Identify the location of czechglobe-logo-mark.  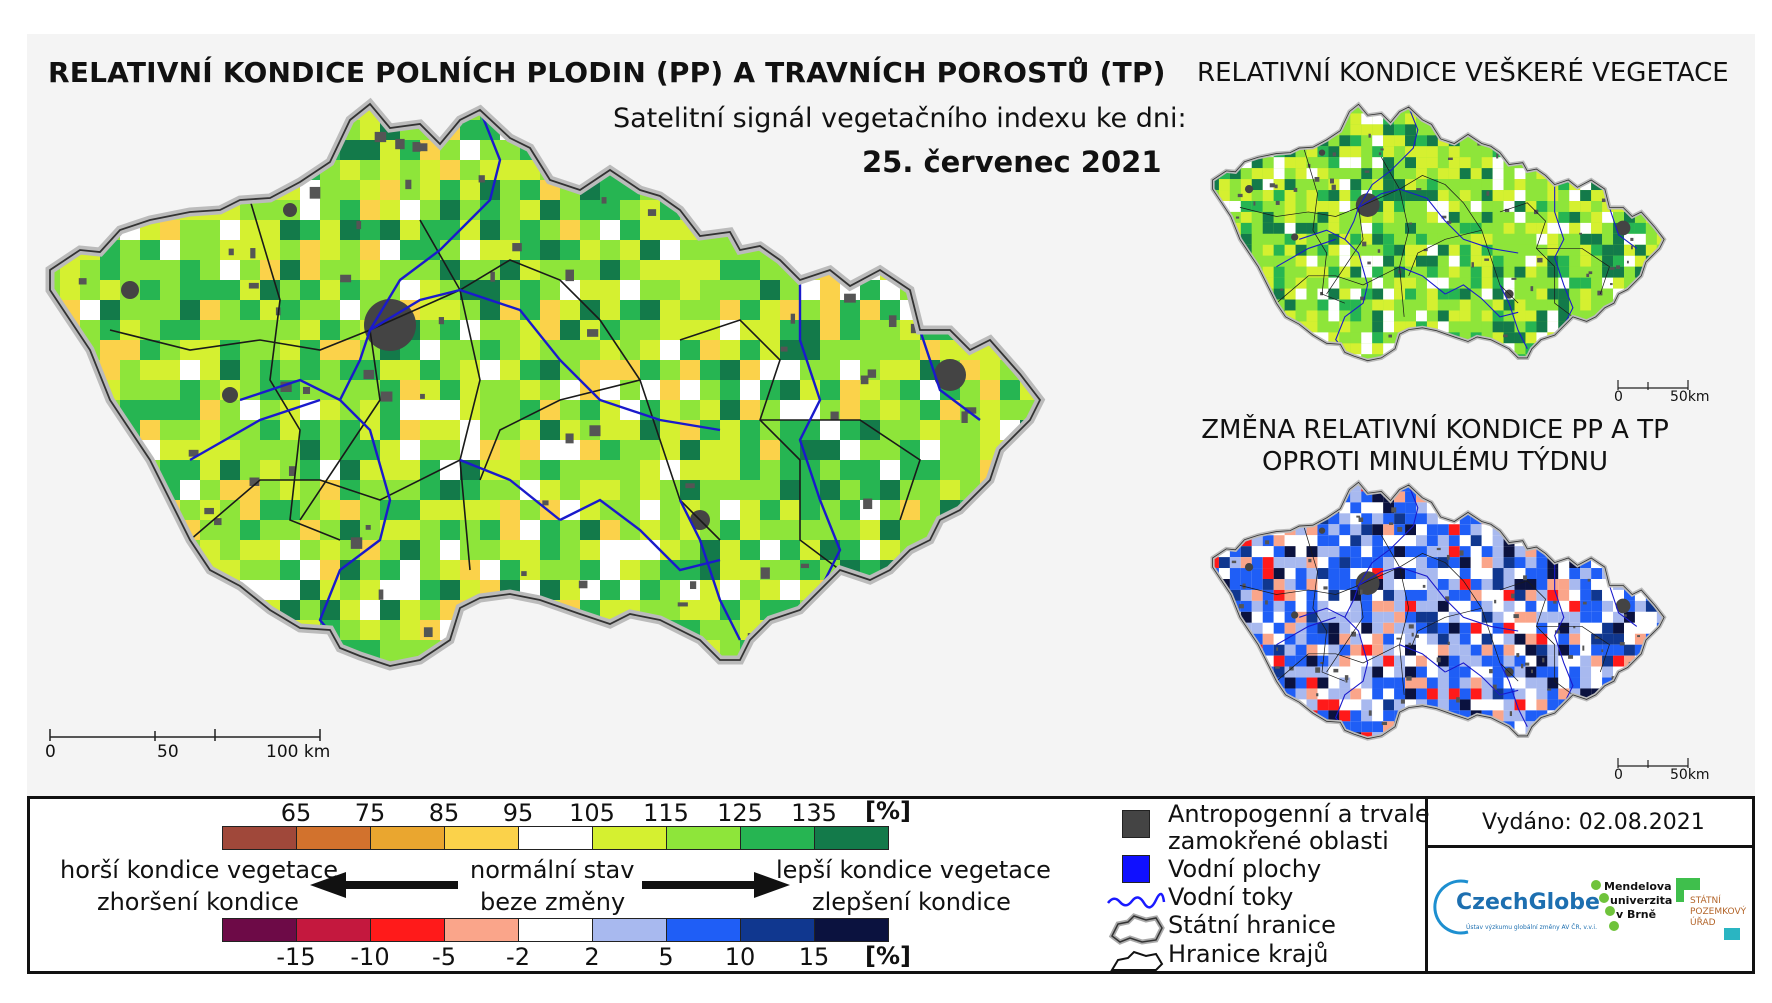
(1451, 907).